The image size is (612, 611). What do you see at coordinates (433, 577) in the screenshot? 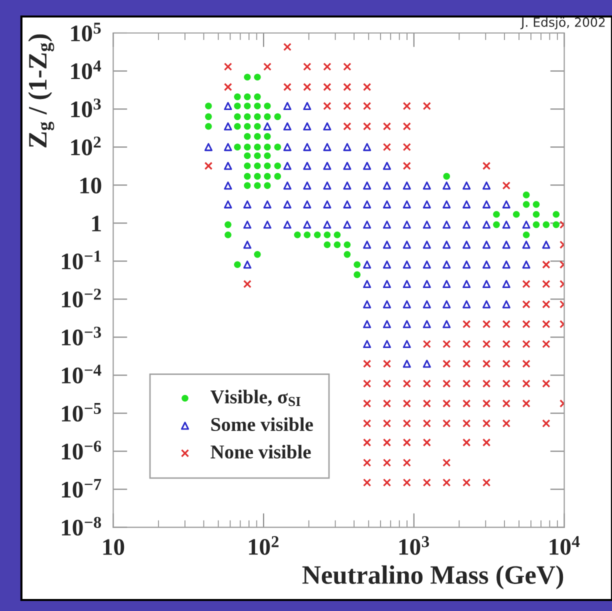
I see `x-axis-title: Neutralino Mass (GeV)` at bounding box center [433, 577].